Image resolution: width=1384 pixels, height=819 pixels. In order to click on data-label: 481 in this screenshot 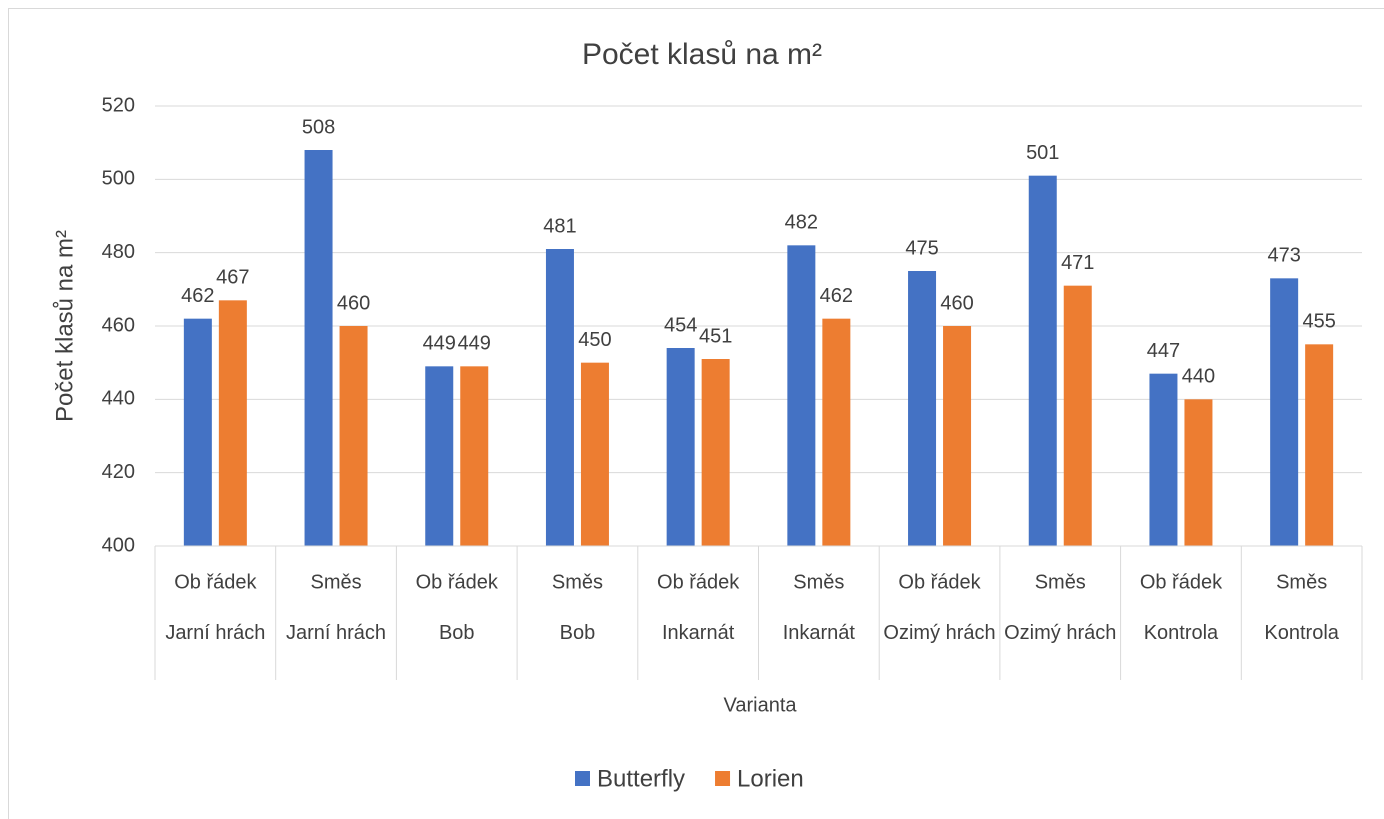, I will do `click(559, 226)`.